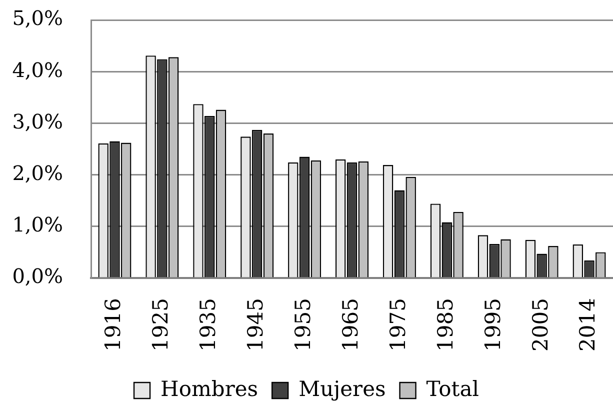 The width and height of the screenshot is (613, 404). Describe the element at coordinates (453, 388) in the screenshot. I see `legend-label: Total` at that location.